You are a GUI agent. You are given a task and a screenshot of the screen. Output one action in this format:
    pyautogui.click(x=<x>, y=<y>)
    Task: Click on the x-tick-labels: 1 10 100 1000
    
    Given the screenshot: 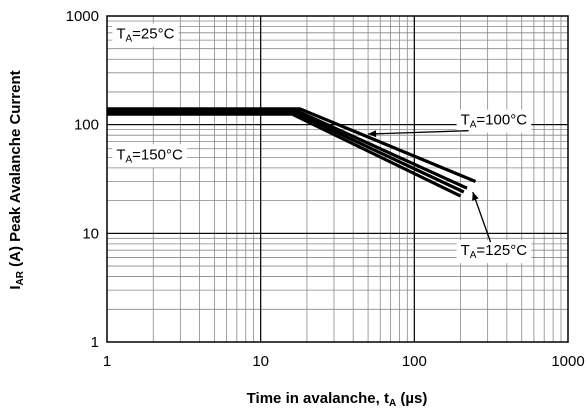 What is the action you would take?
    pyautogui.click(x=344, y=361)
    